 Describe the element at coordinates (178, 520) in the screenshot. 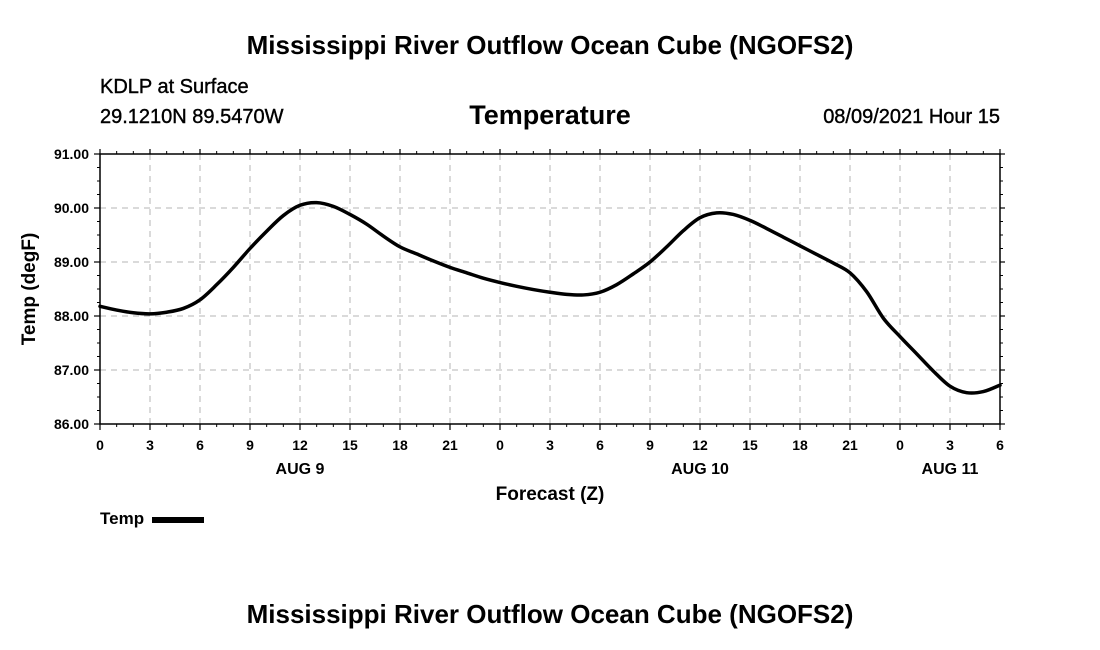

I see `legend-line-swatch` at that location.